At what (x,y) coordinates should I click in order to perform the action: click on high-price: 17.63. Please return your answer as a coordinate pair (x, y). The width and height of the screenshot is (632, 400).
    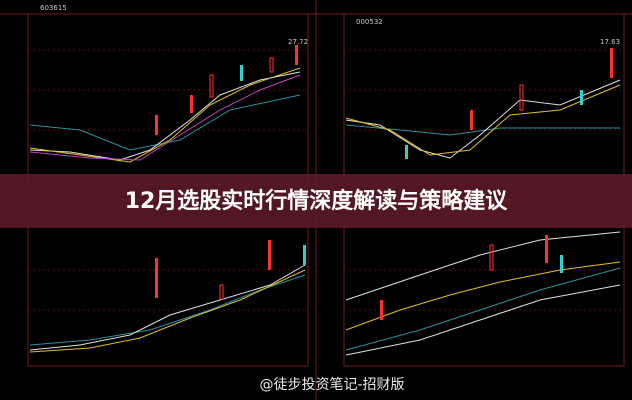
    Looking at the image, I should click on (610, 42).